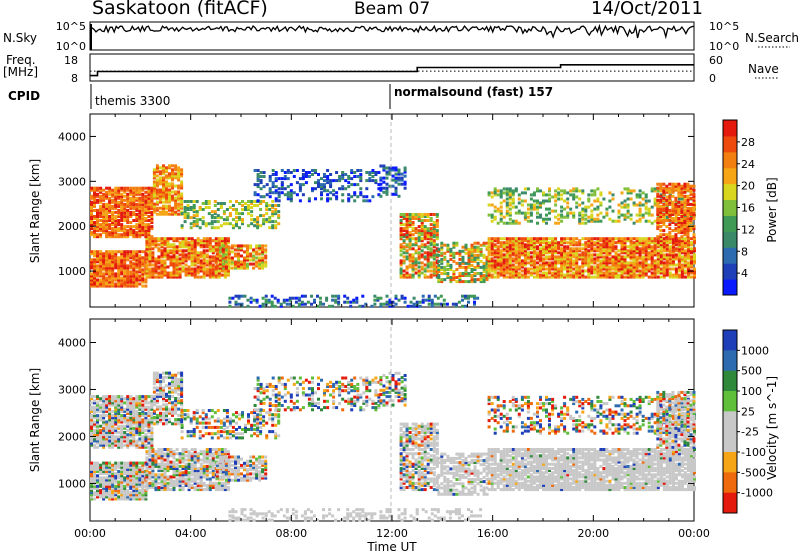 This screenshot has height=554, width=800. I want to click on nave-ytick-bottom: 0, so click(712, 78).